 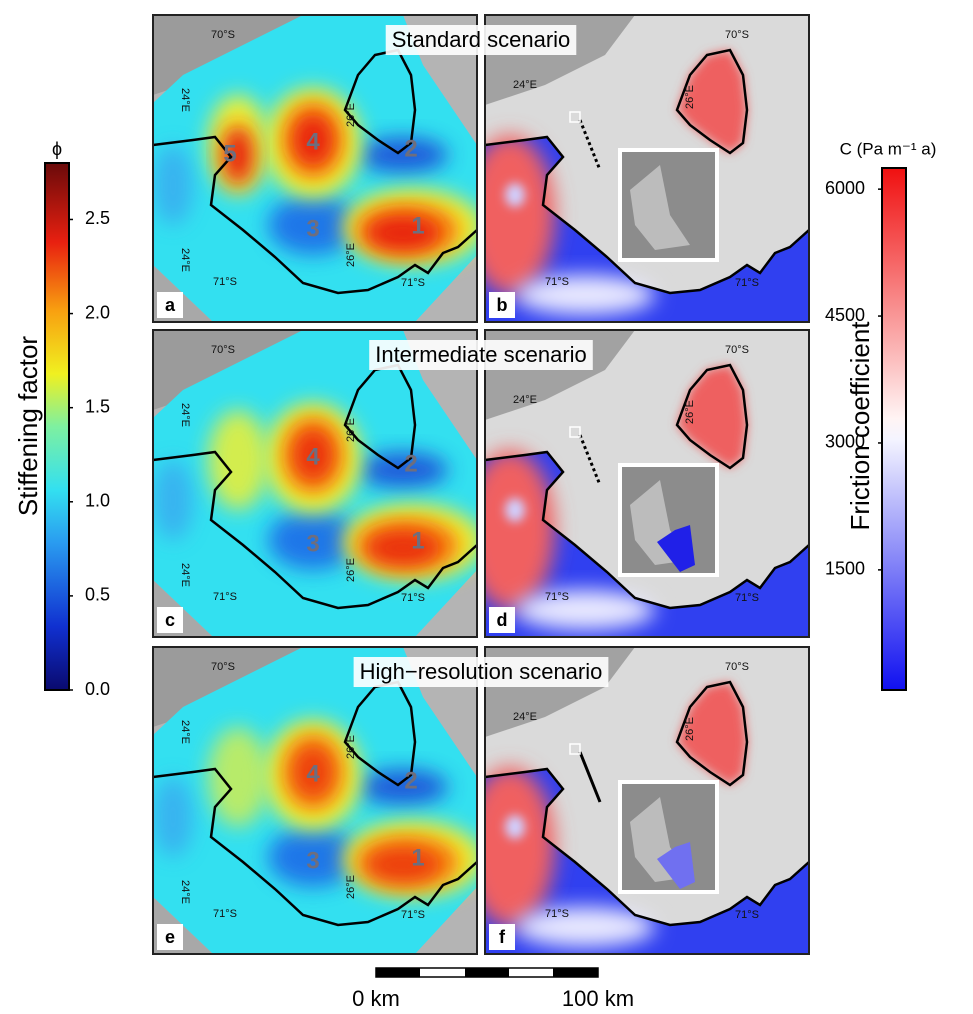 I want to click on panel-letter: f, so click(x=502, y=937).